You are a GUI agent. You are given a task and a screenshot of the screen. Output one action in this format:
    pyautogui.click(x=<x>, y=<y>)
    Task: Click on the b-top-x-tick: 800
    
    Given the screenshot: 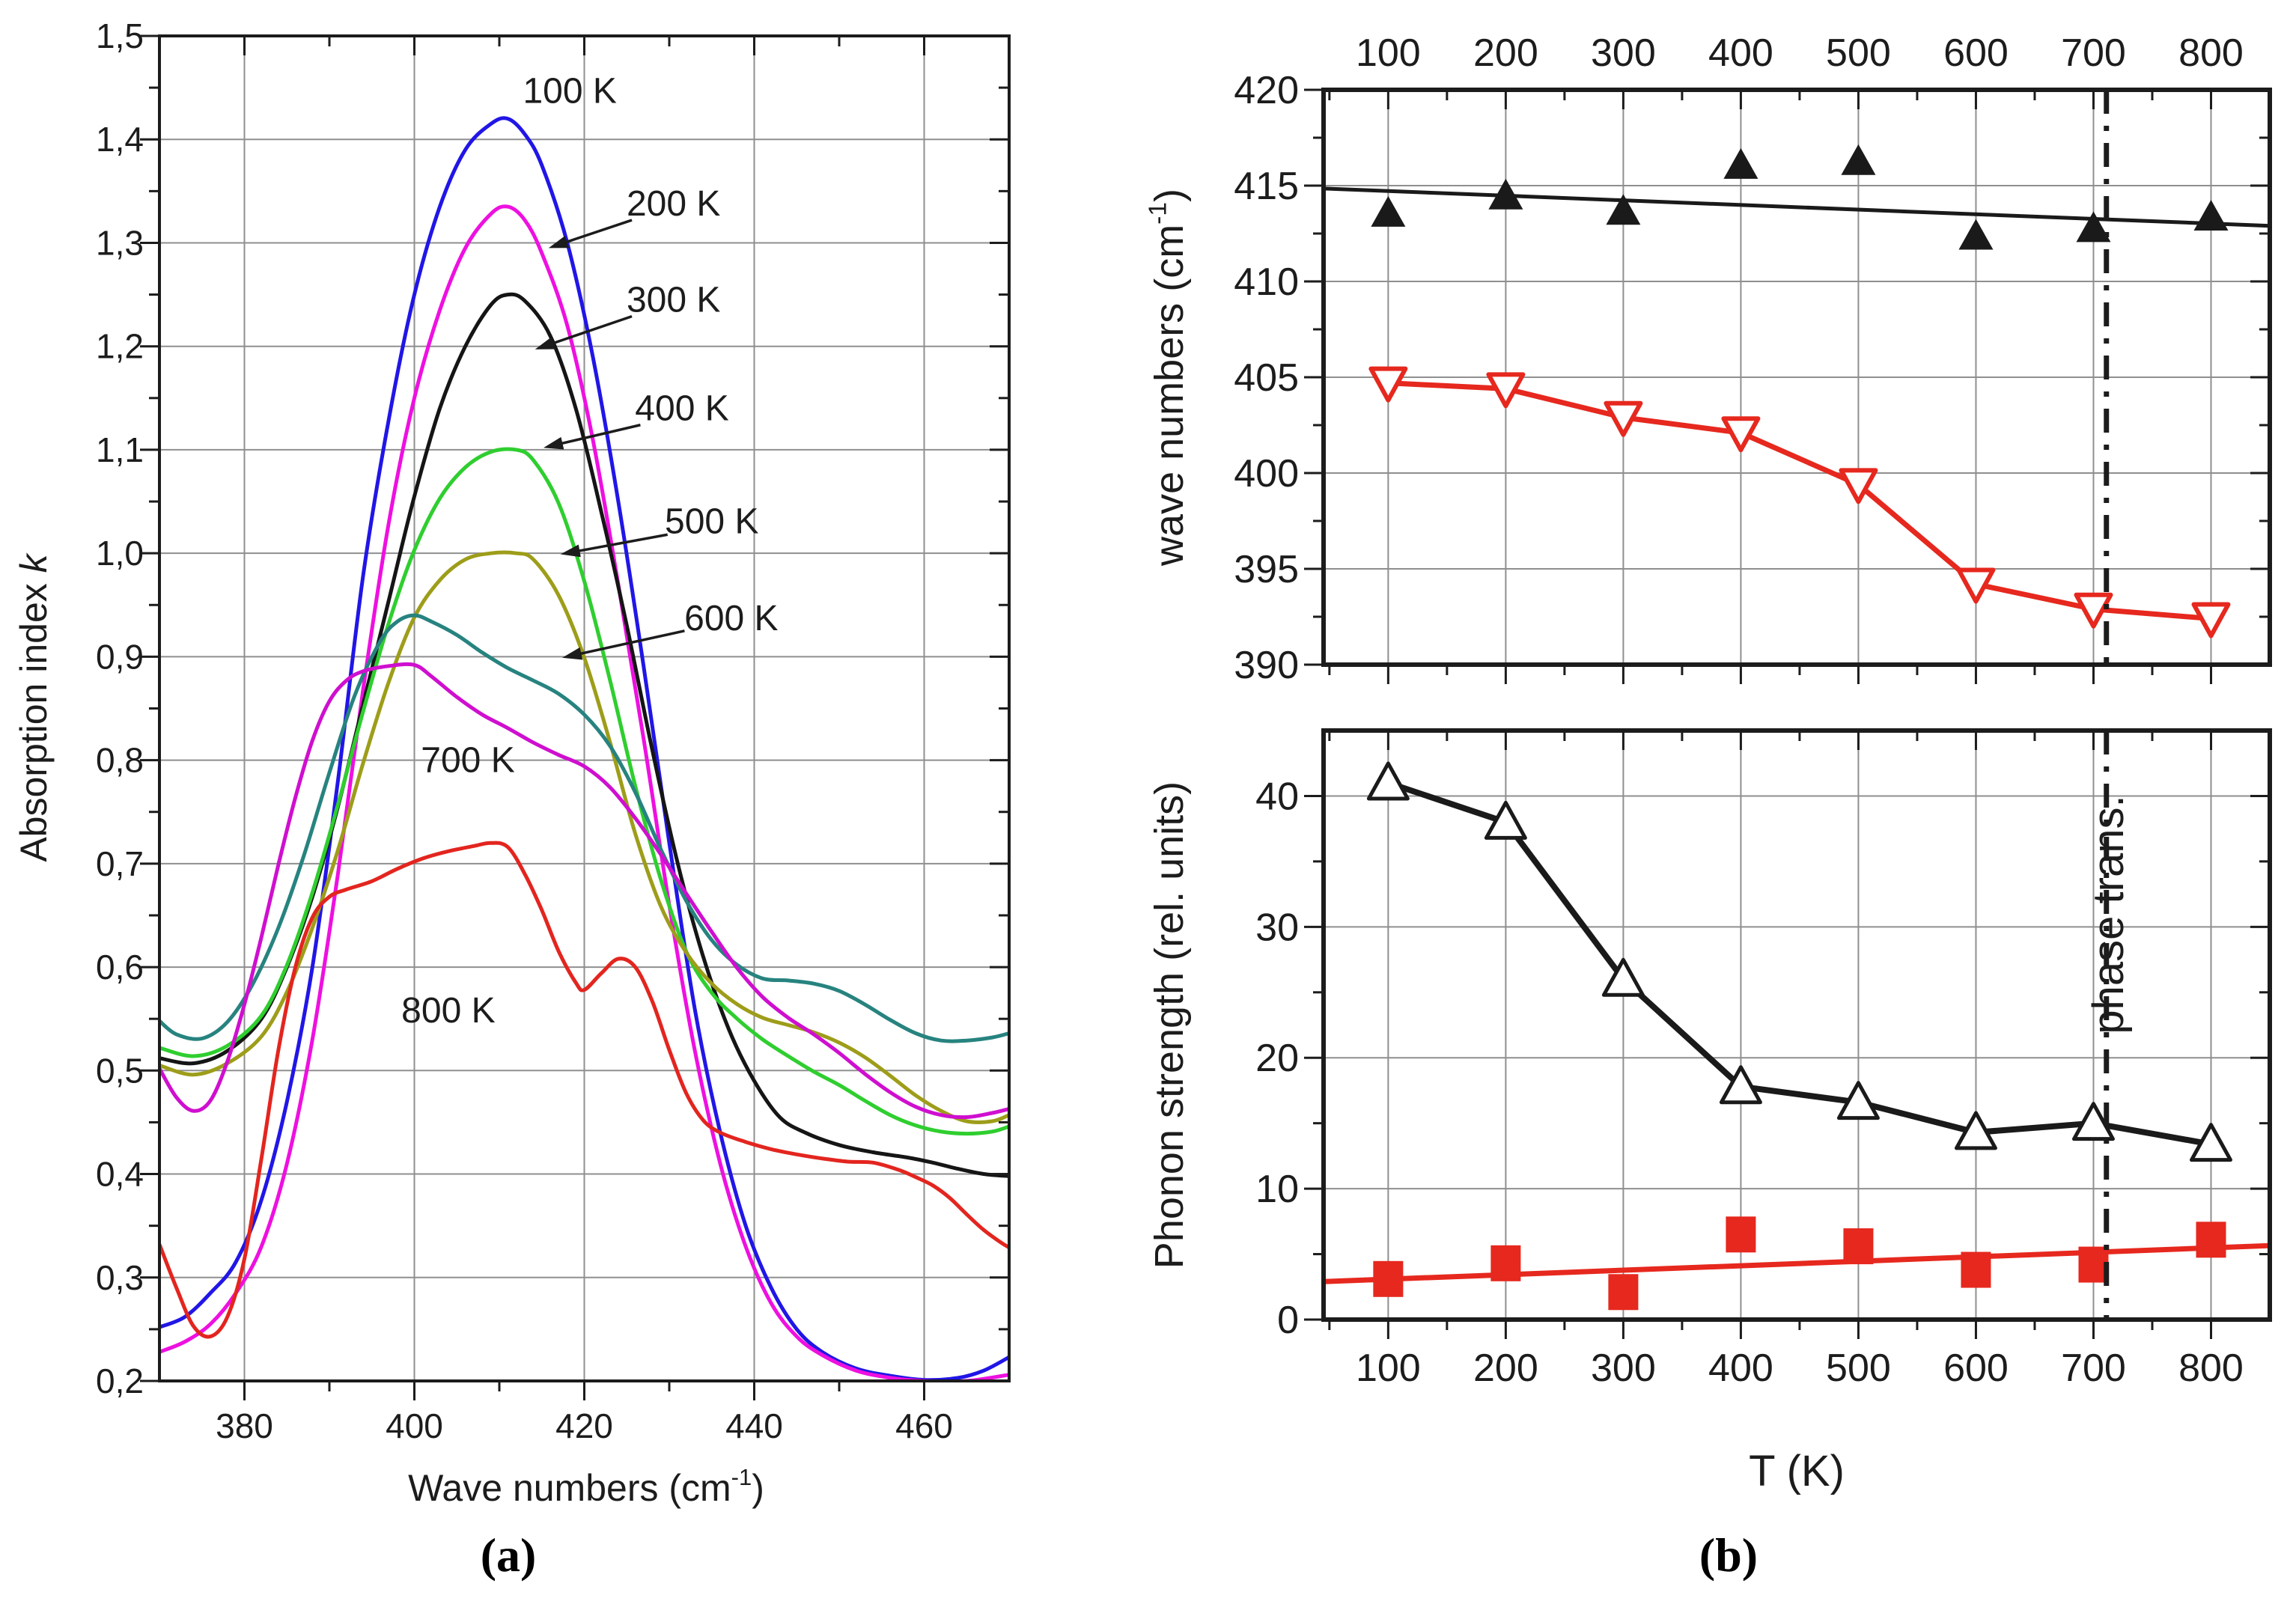 What is the action you would take?
    pyautogui.click(x=2211, y=53)
    